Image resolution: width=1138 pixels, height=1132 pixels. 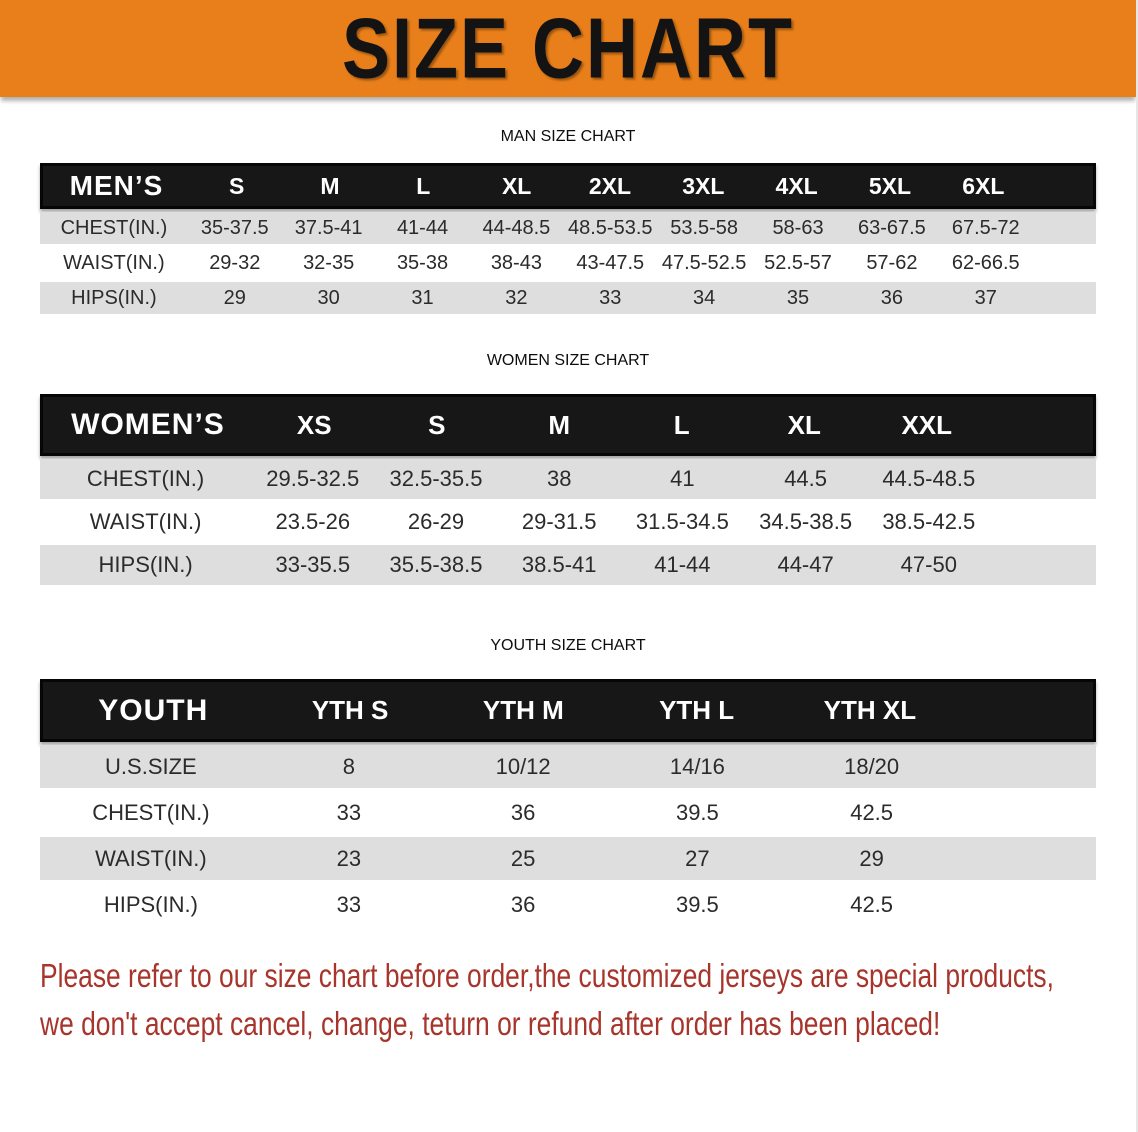 I want to click on size-value-cell: 43-47.5, so click(x=610, y=262).